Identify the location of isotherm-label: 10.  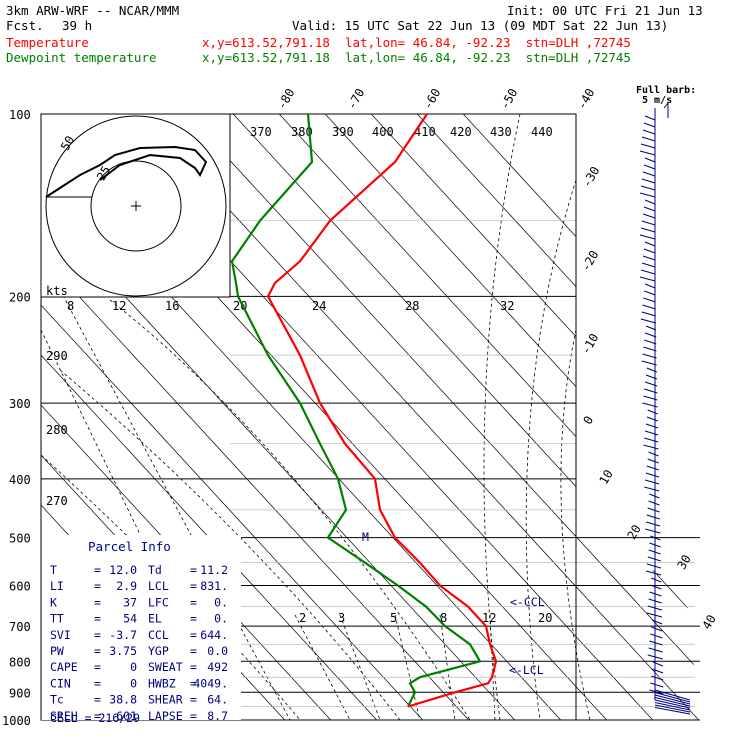
(605, 477).